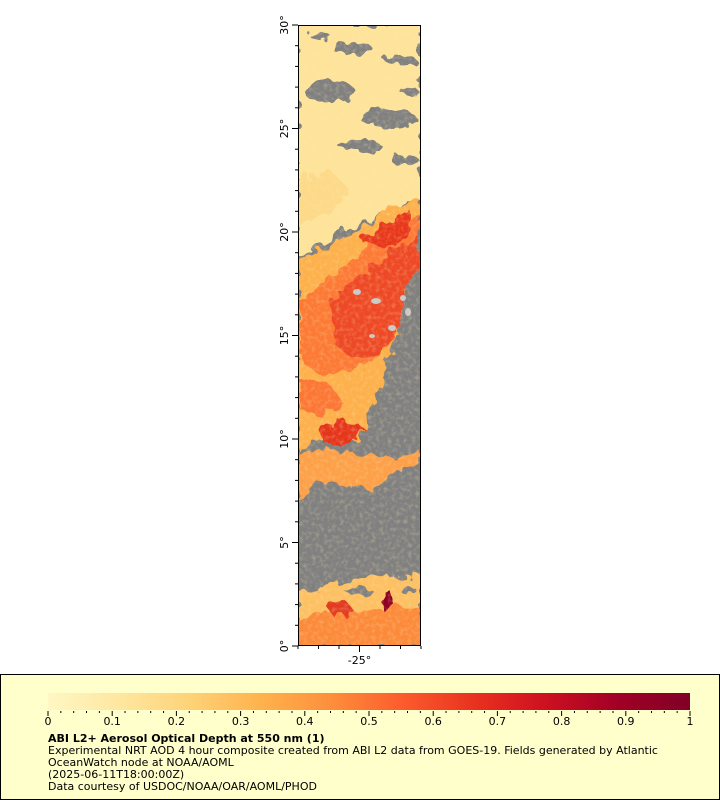 Image resolution: width=720 pixels, height=800 pixels. Describe the element at coordinates (359, 660) in the screenshot. I see `lon-tick-label: -25°` at that location.